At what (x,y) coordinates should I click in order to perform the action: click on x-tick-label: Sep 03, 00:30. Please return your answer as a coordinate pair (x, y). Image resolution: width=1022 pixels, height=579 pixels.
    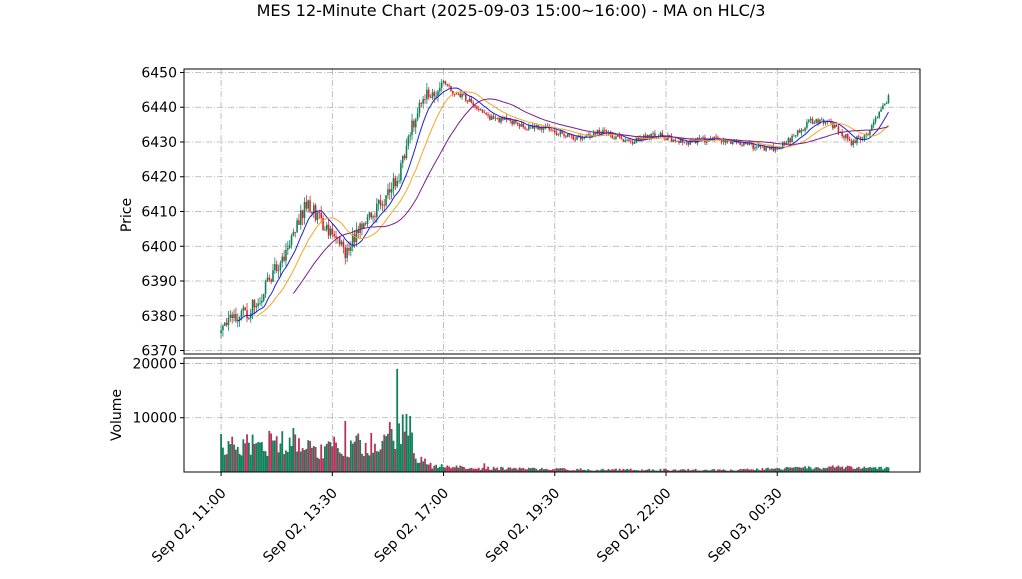
    Looking at the image, I should click on (745, 525).